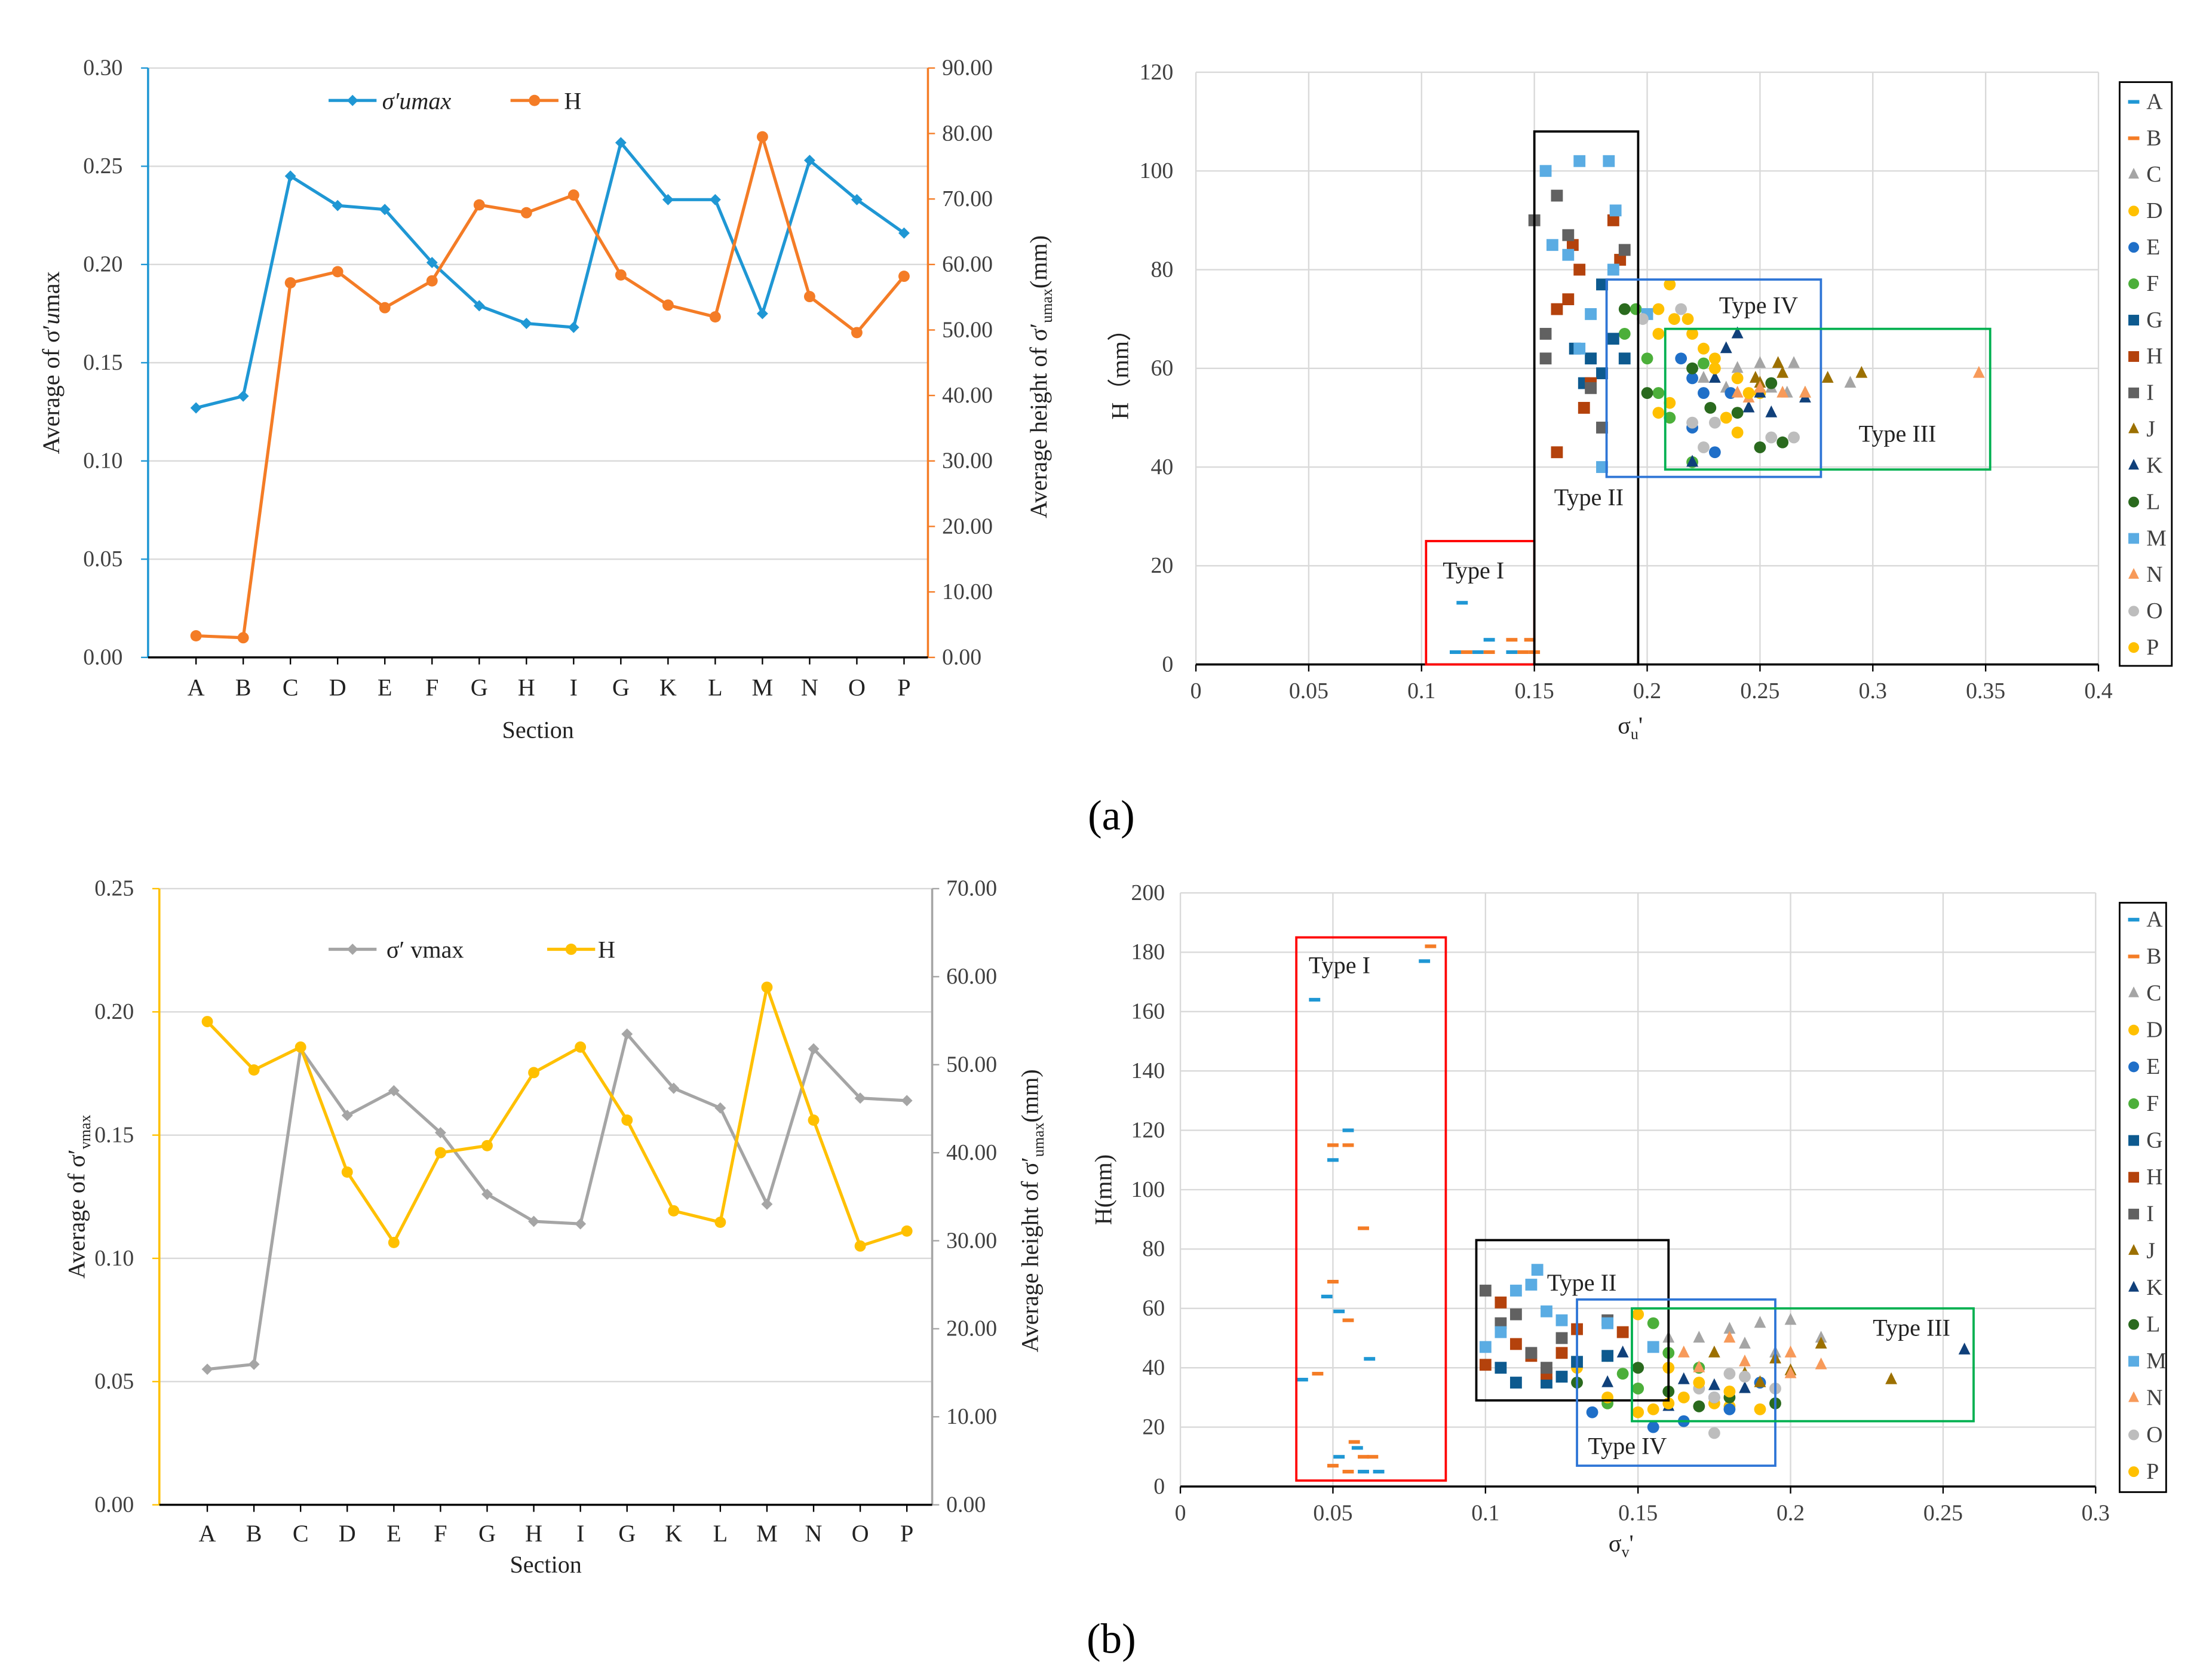 This screenshot has height=1680, width=2200. I want to click on data-point-J, so click(1827, 377).